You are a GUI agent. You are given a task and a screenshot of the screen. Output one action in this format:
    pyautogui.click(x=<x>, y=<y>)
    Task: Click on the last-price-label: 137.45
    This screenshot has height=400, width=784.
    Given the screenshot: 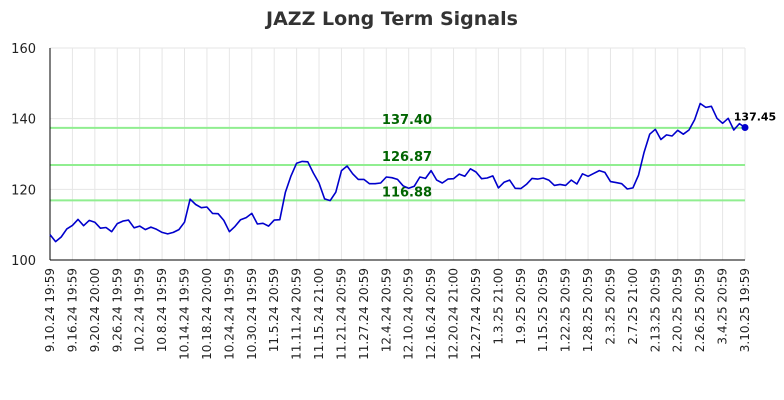 What is the action you would take?
    pyautogui.click(x=755, y=117)
    